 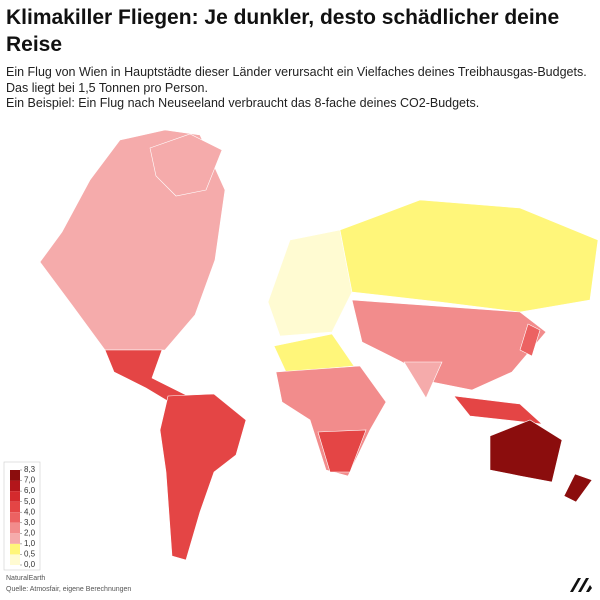 I want to click on credit: NaturalEarth, so click(x=26, y=578).